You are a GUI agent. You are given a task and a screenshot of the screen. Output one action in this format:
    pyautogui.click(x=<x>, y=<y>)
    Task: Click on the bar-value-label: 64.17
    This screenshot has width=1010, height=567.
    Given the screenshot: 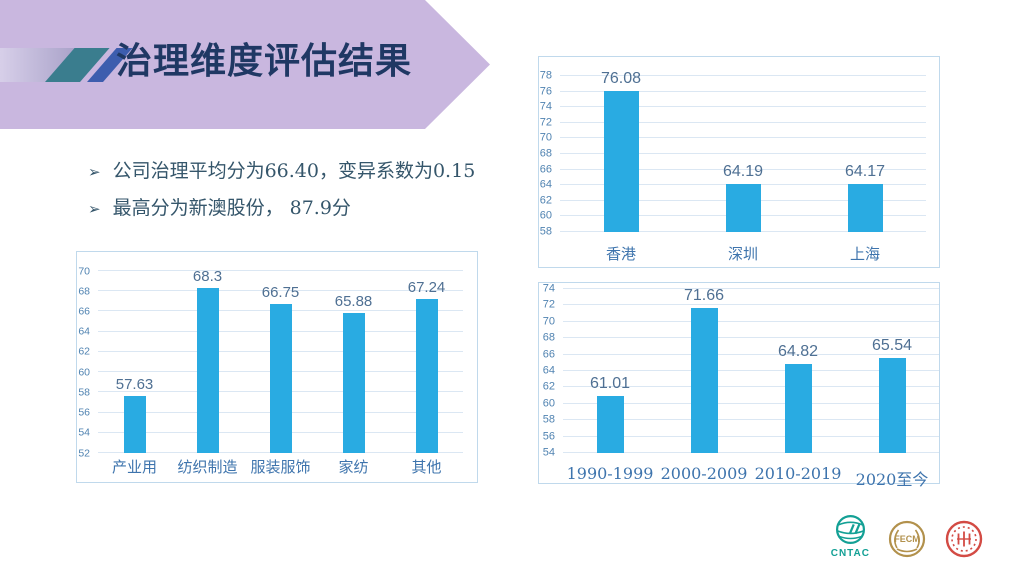 What is the action you would take?
    pyautogui.click(x=865, y=171)
    